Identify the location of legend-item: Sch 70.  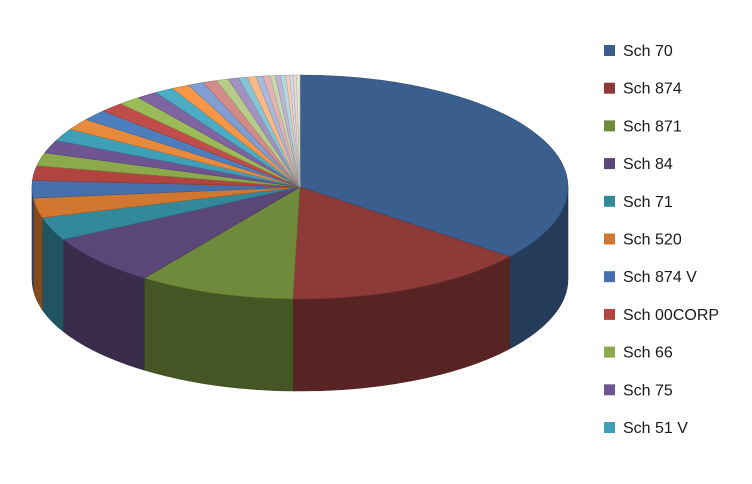
(638, 51).